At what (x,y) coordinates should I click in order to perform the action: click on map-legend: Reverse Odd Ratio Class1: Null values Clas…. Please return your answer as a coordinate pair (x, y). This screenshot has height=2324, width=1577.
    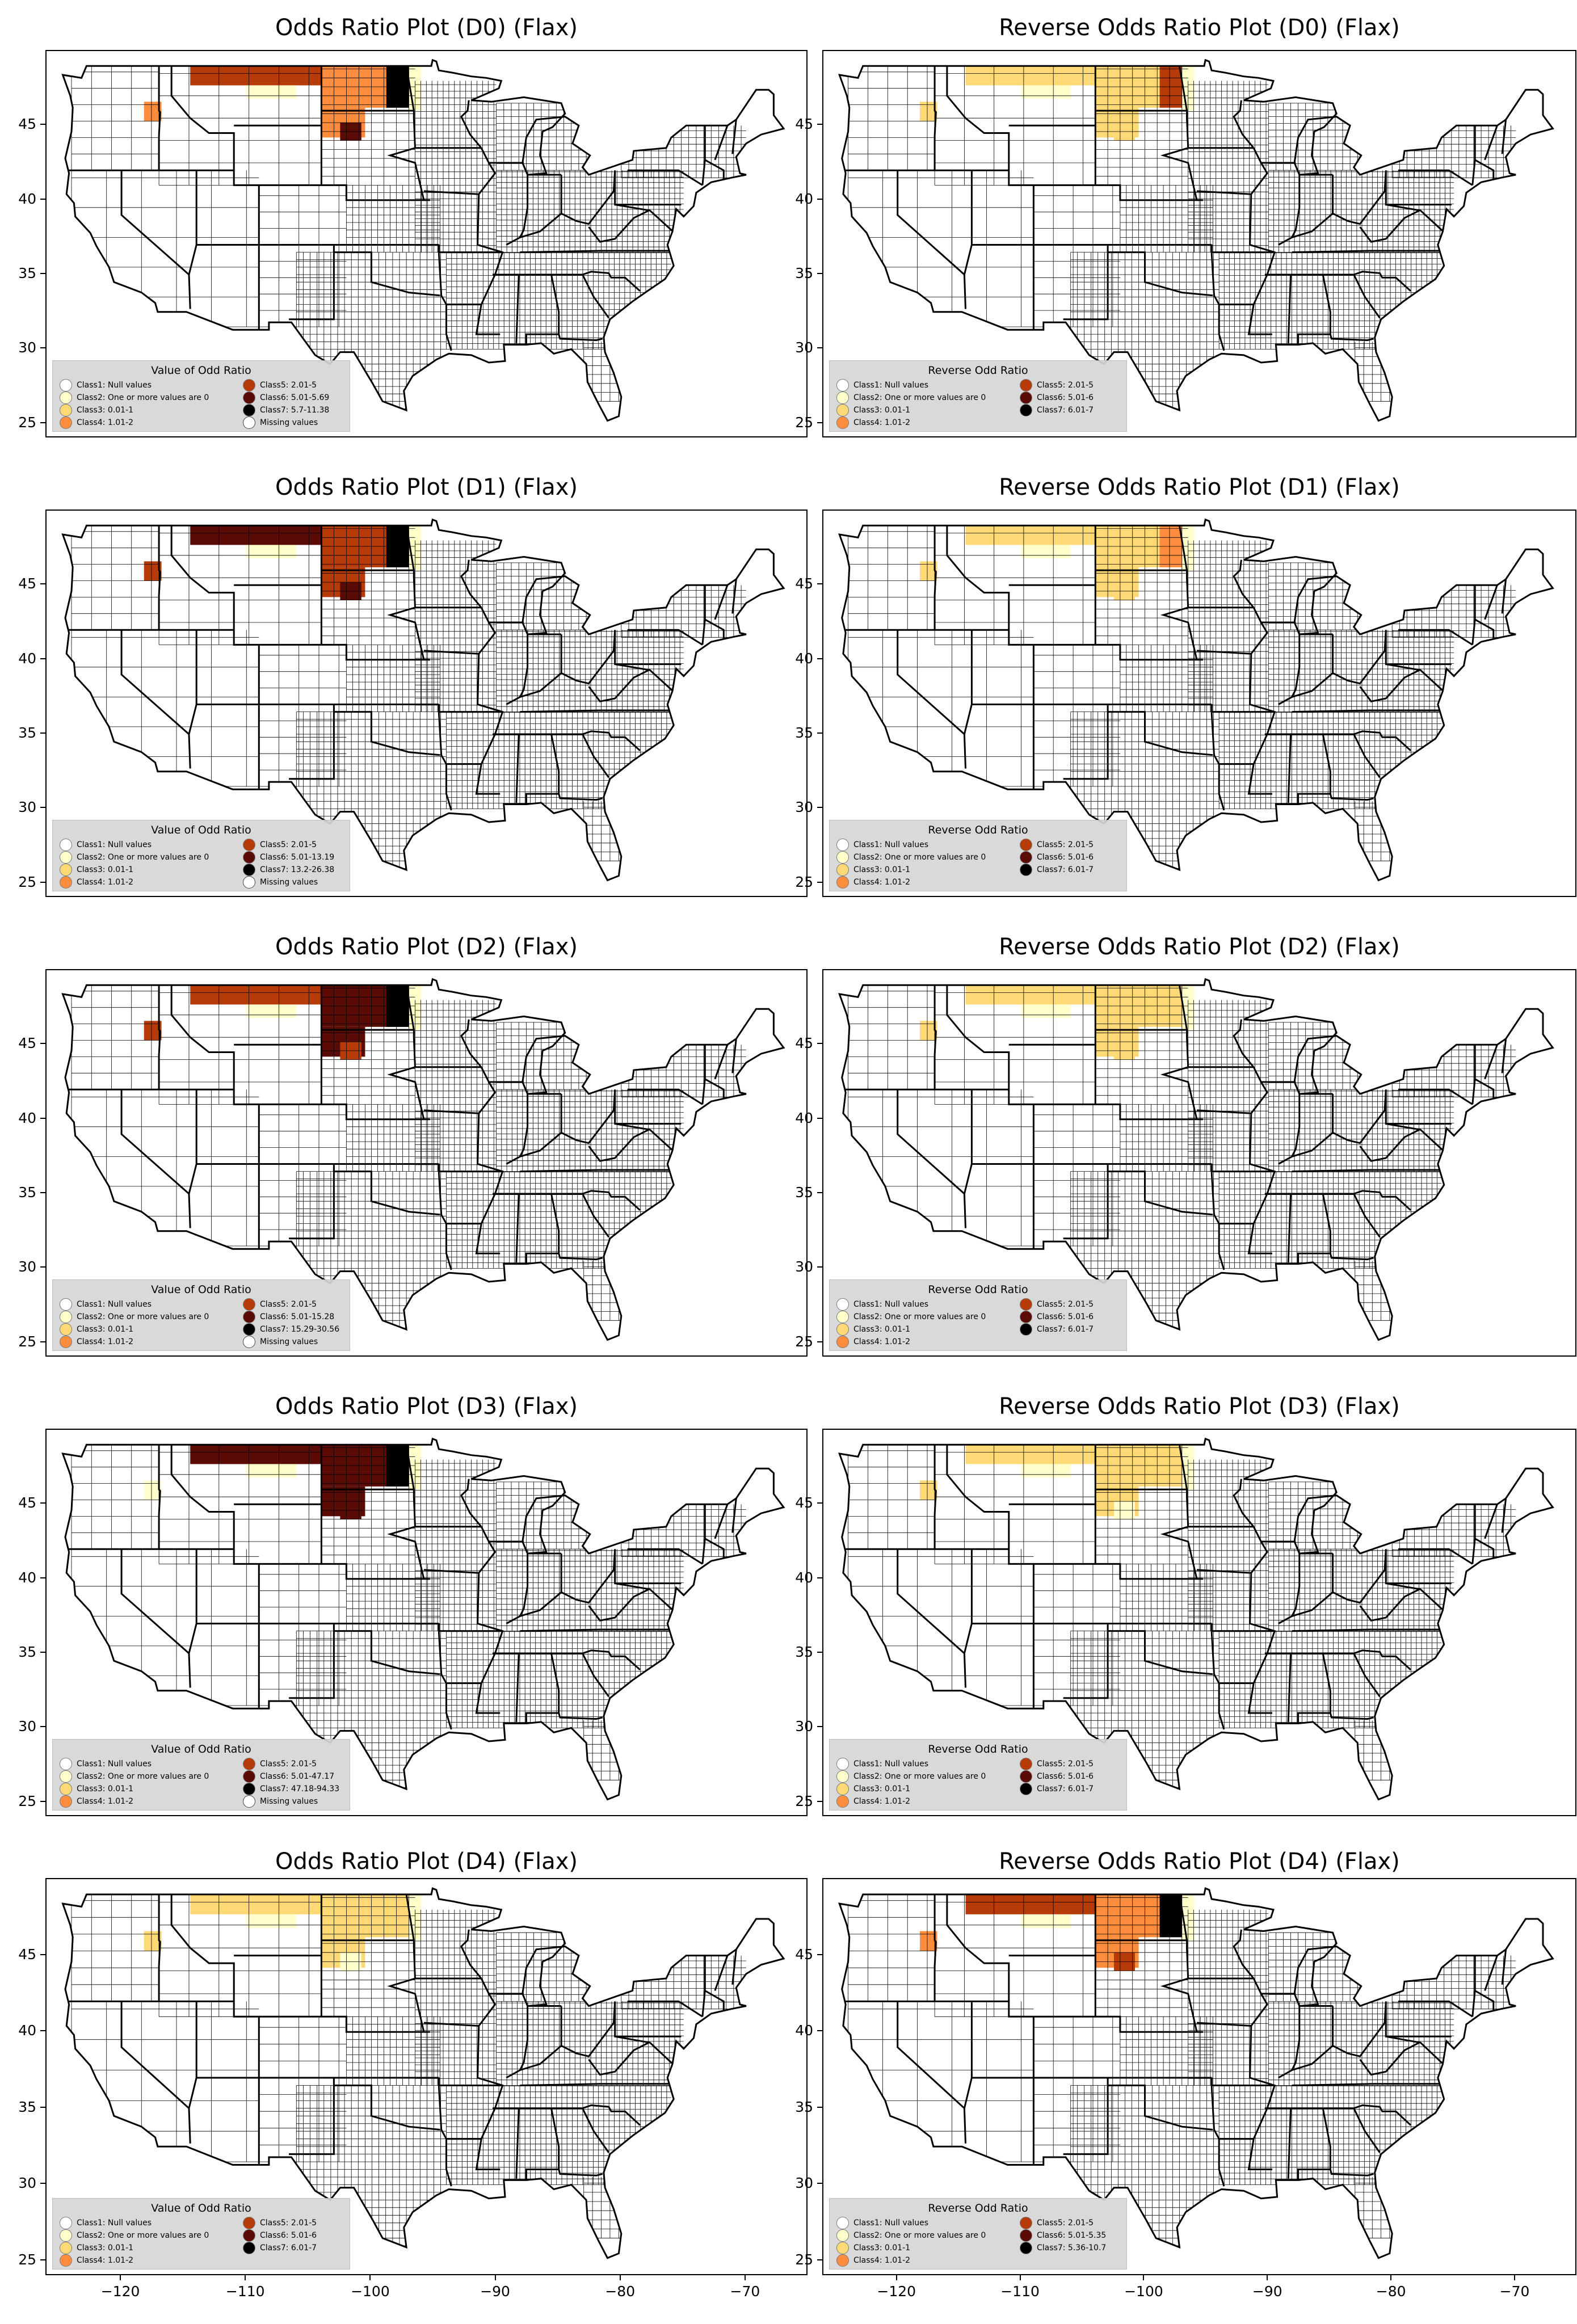
    Looking at the image, I should click on (978, 396).